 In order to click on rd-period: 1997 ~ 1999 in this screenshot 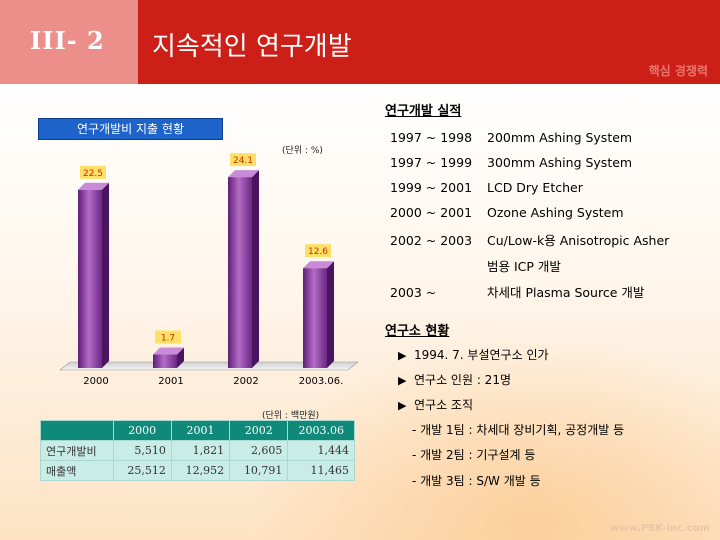, I will do `click(431, 162)`.